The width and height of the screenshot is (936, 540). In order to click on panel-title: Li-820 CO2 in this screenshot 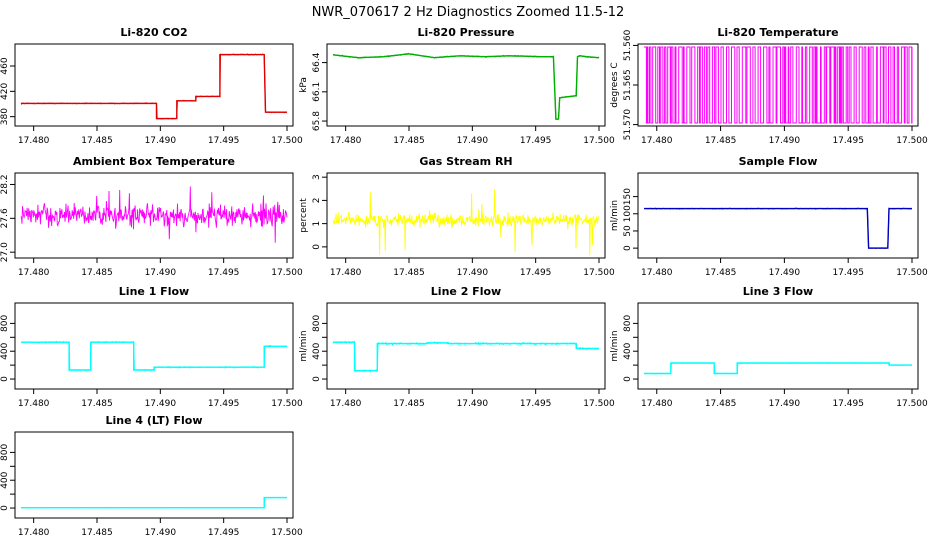, I will do `click(153, 32)`.